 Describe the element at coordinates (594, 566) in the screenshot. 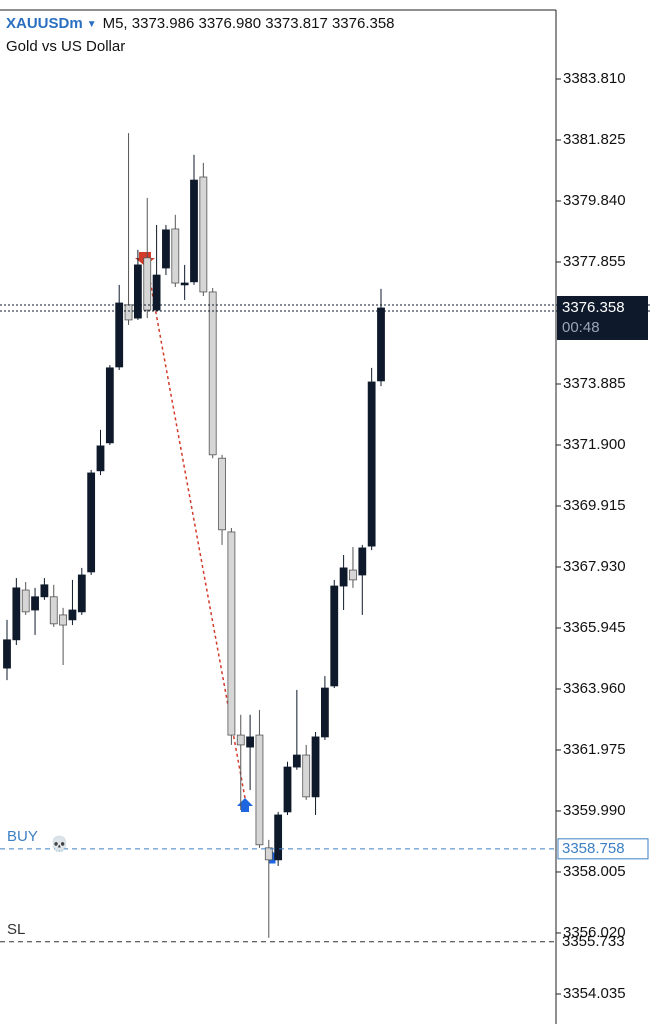

I see `y-tick-label: 3367.930` at that location.